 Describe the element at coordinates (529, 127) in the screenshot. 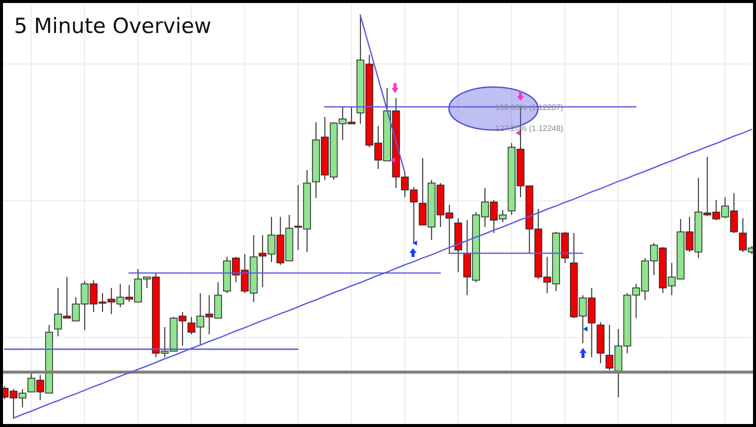

I see `annotation: 127.20% (1.12248)` at that location.